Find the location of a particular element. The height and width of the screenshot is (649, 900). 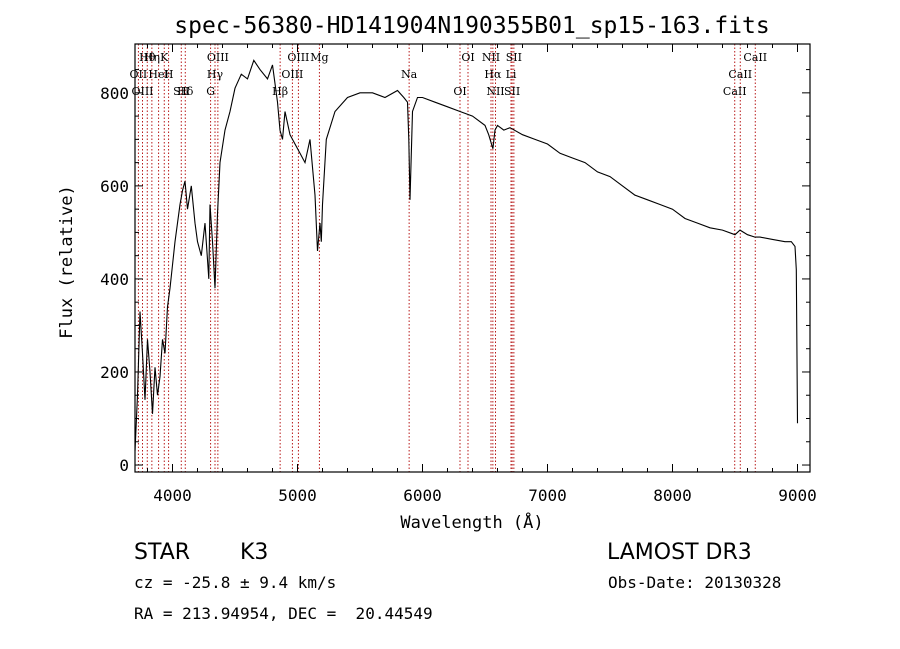

line-marker-label: Li is located at coordinates (511, 74).